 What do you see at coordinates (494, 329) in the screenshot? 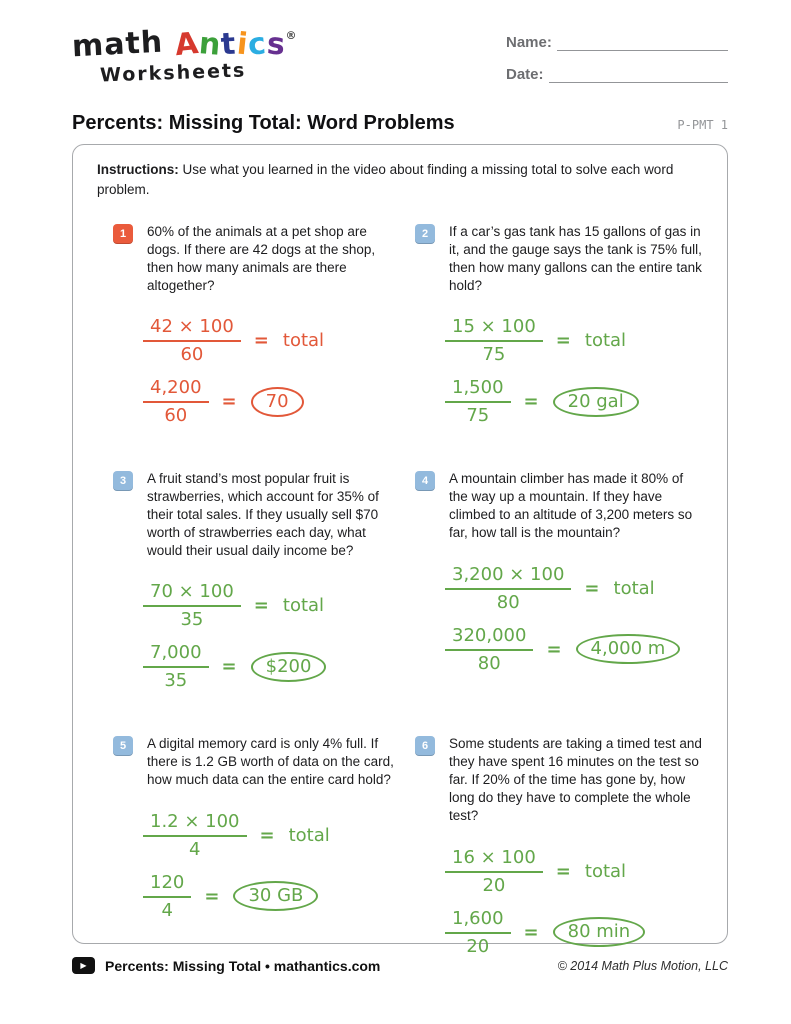
I see `fraction-numerator: 15 × 100` at bounding box center [494, 329].